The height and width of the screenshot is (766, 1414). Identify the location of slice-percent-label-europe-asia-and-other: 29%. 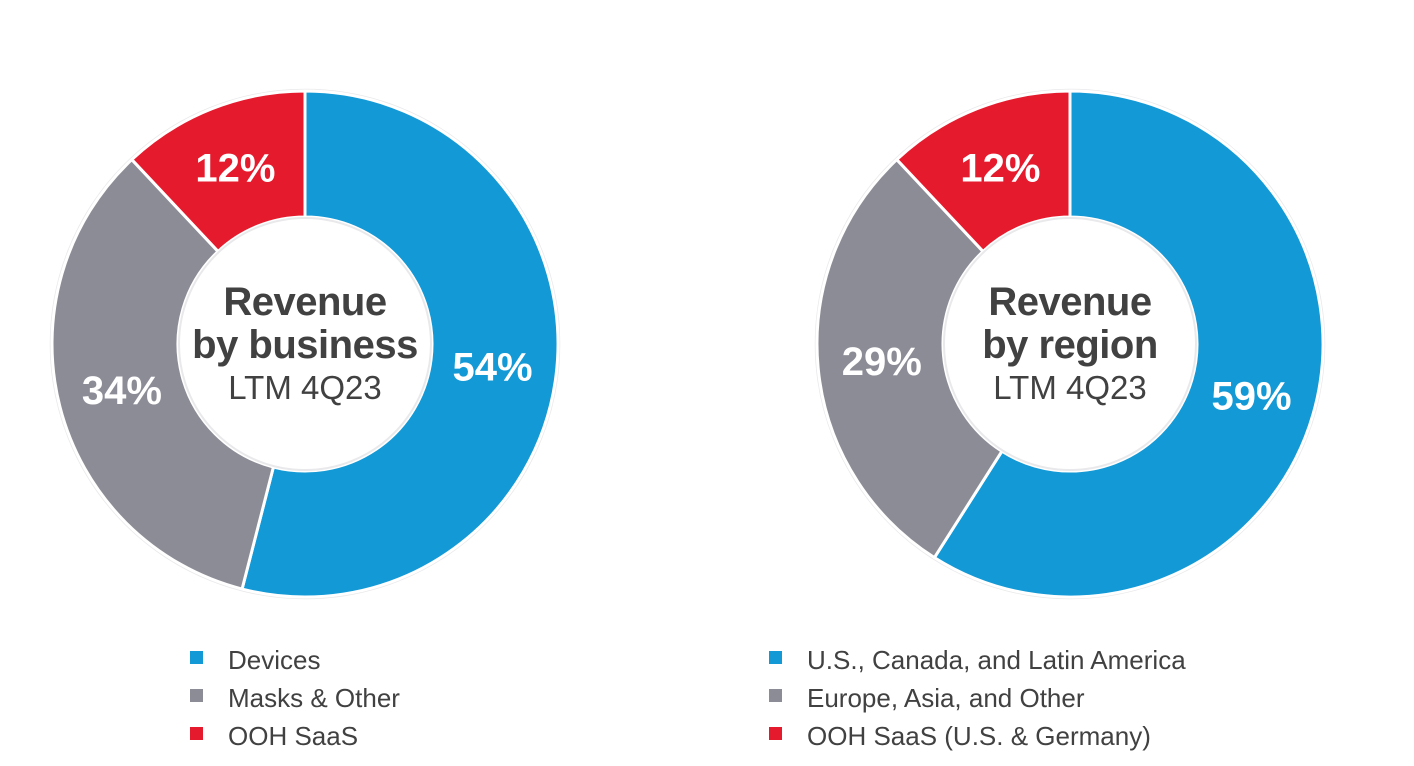
(882, 362).